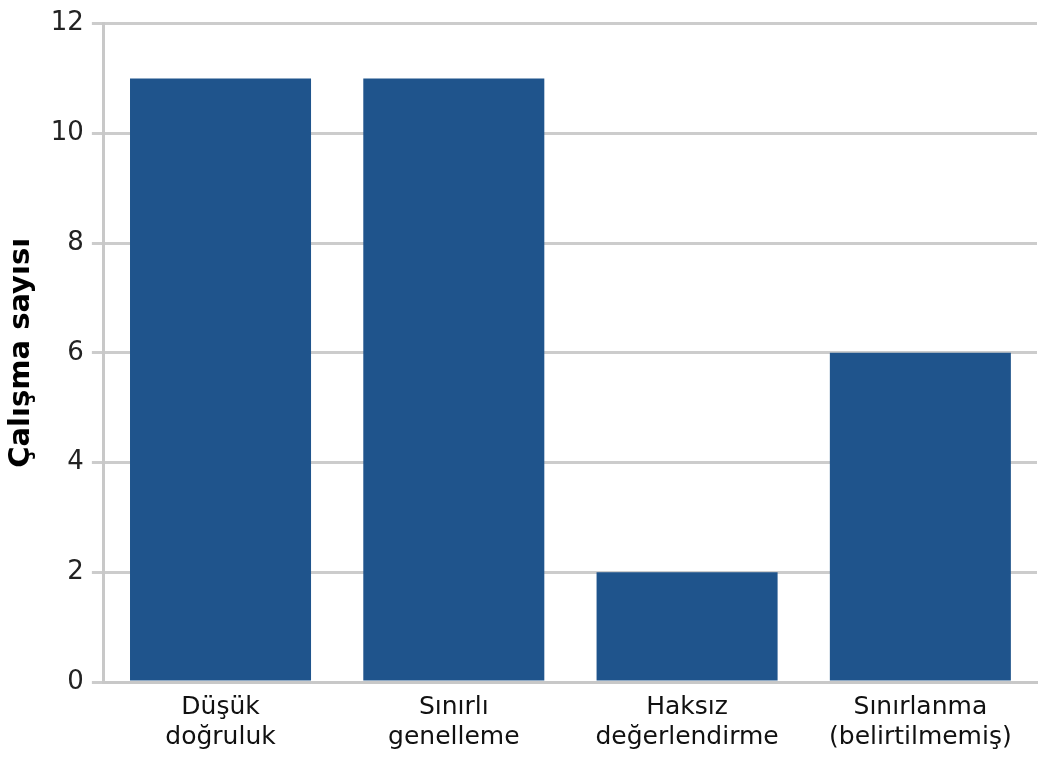 The height and width of the screenshot is (762, 1059). What do you see at coordinates (75, 679) in the screenshot?
I see `y-tick-label: 0` at bounding box center [75, 679].